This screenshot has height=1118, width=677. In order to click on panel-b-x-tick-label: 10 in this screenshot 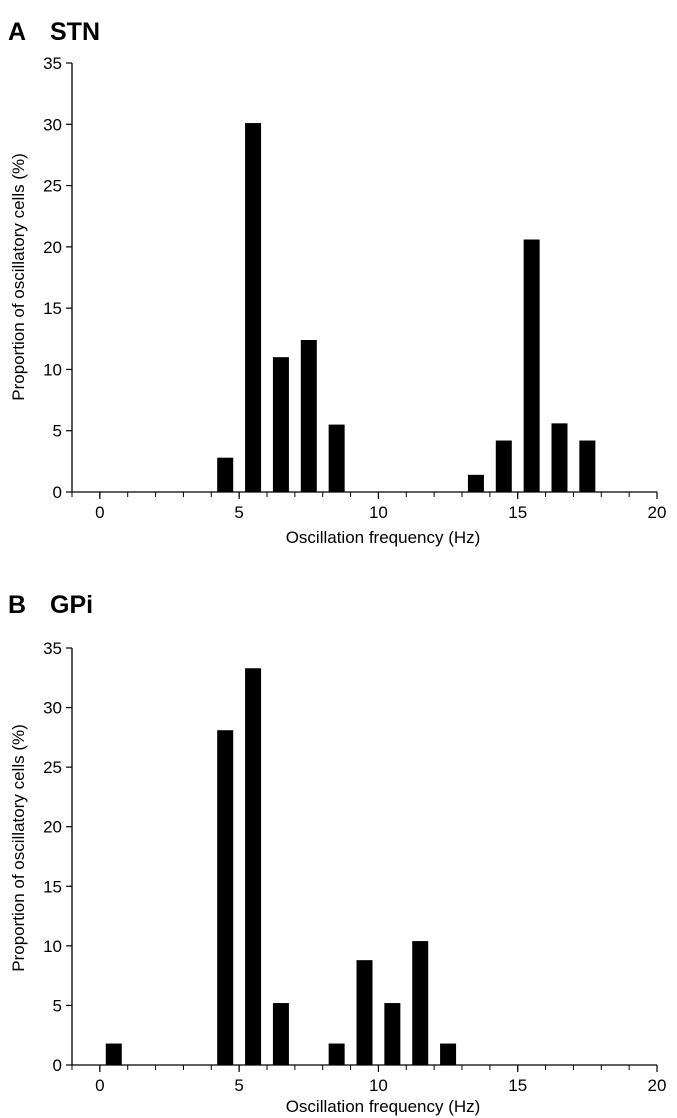, I will do `click(378, 1085)`.